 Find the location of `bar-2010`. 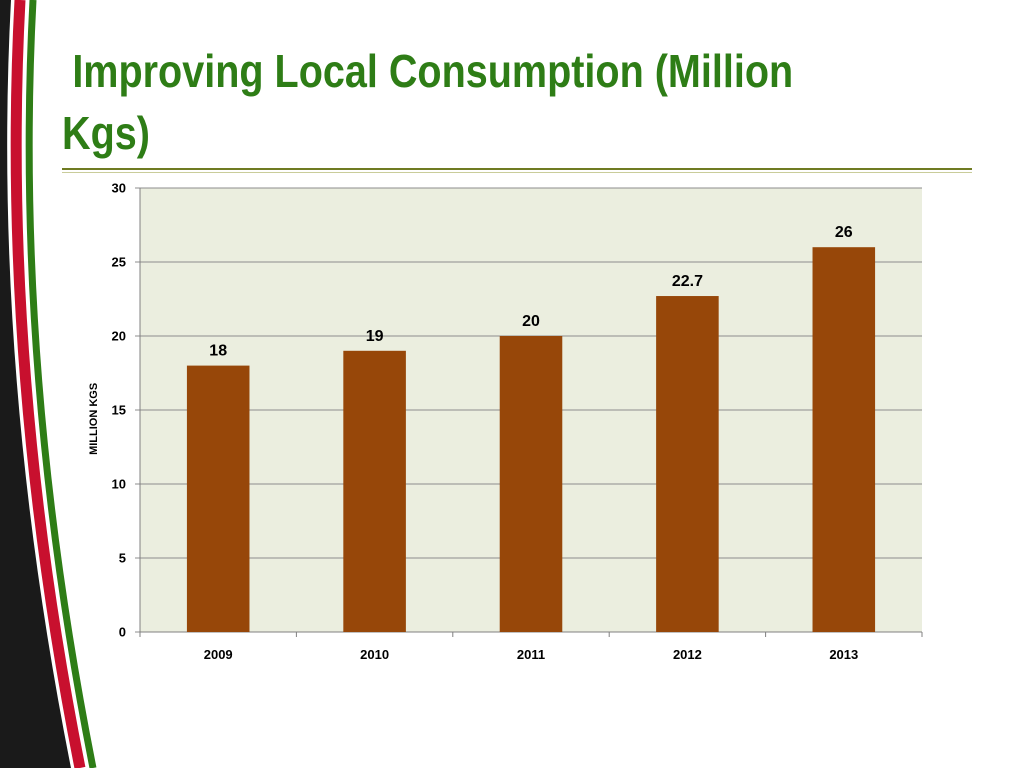

bar-2010 is located at coordinates (374, 491).